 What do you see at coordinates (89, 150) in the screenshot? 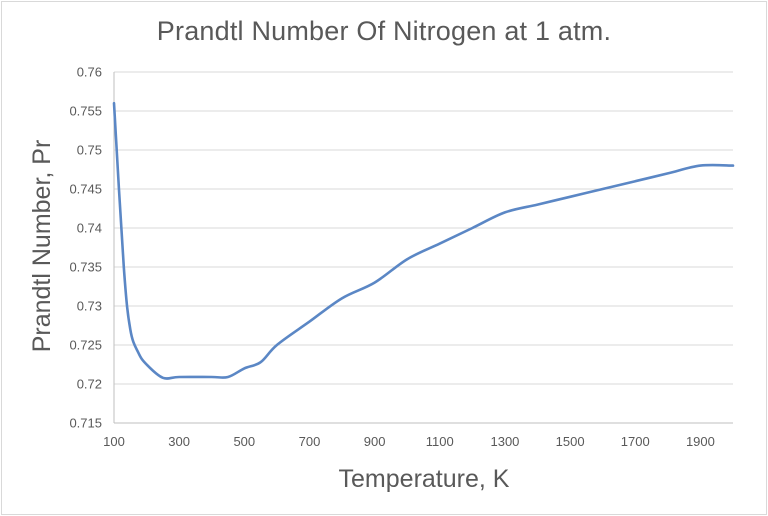
I see `y-tick-label: 0.75` at bounding box center [89, 150].